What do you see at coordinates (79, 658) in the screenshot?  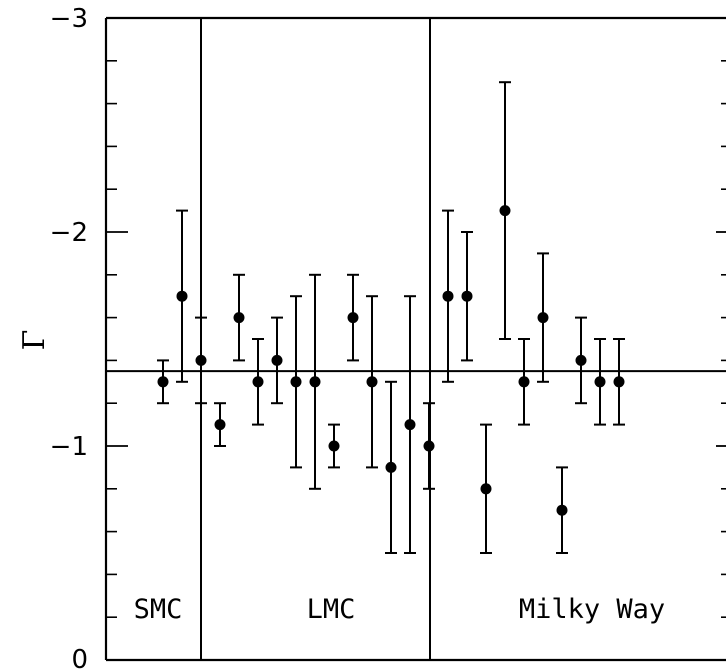 I see `y-tick-label: 0` at bounding box center [79, 658].